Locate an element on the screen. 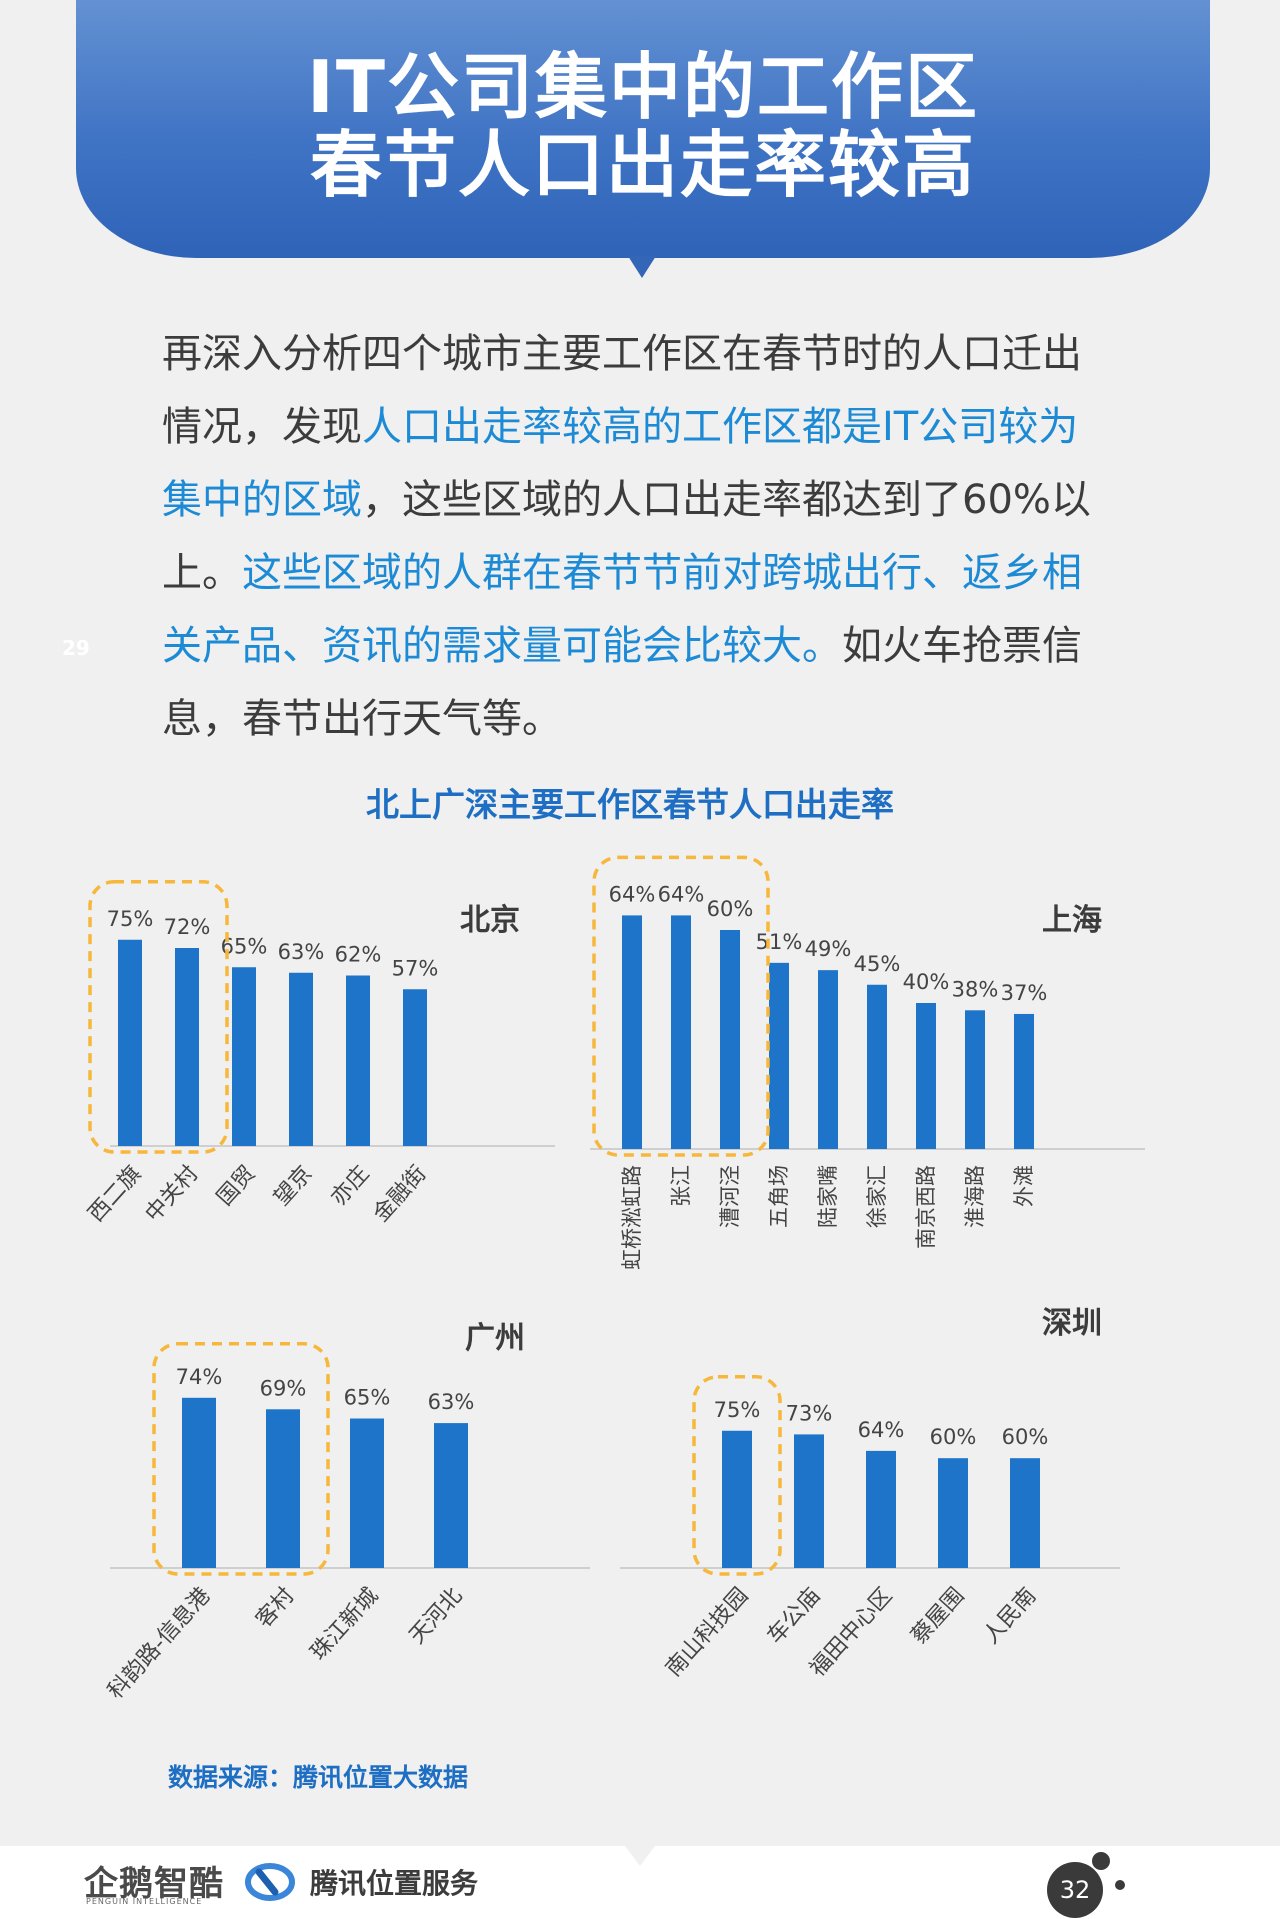 The width and height of the screenshot is (1280, 1919). city-name-shanghai: 上海 is located at coordinates (1072, 920).